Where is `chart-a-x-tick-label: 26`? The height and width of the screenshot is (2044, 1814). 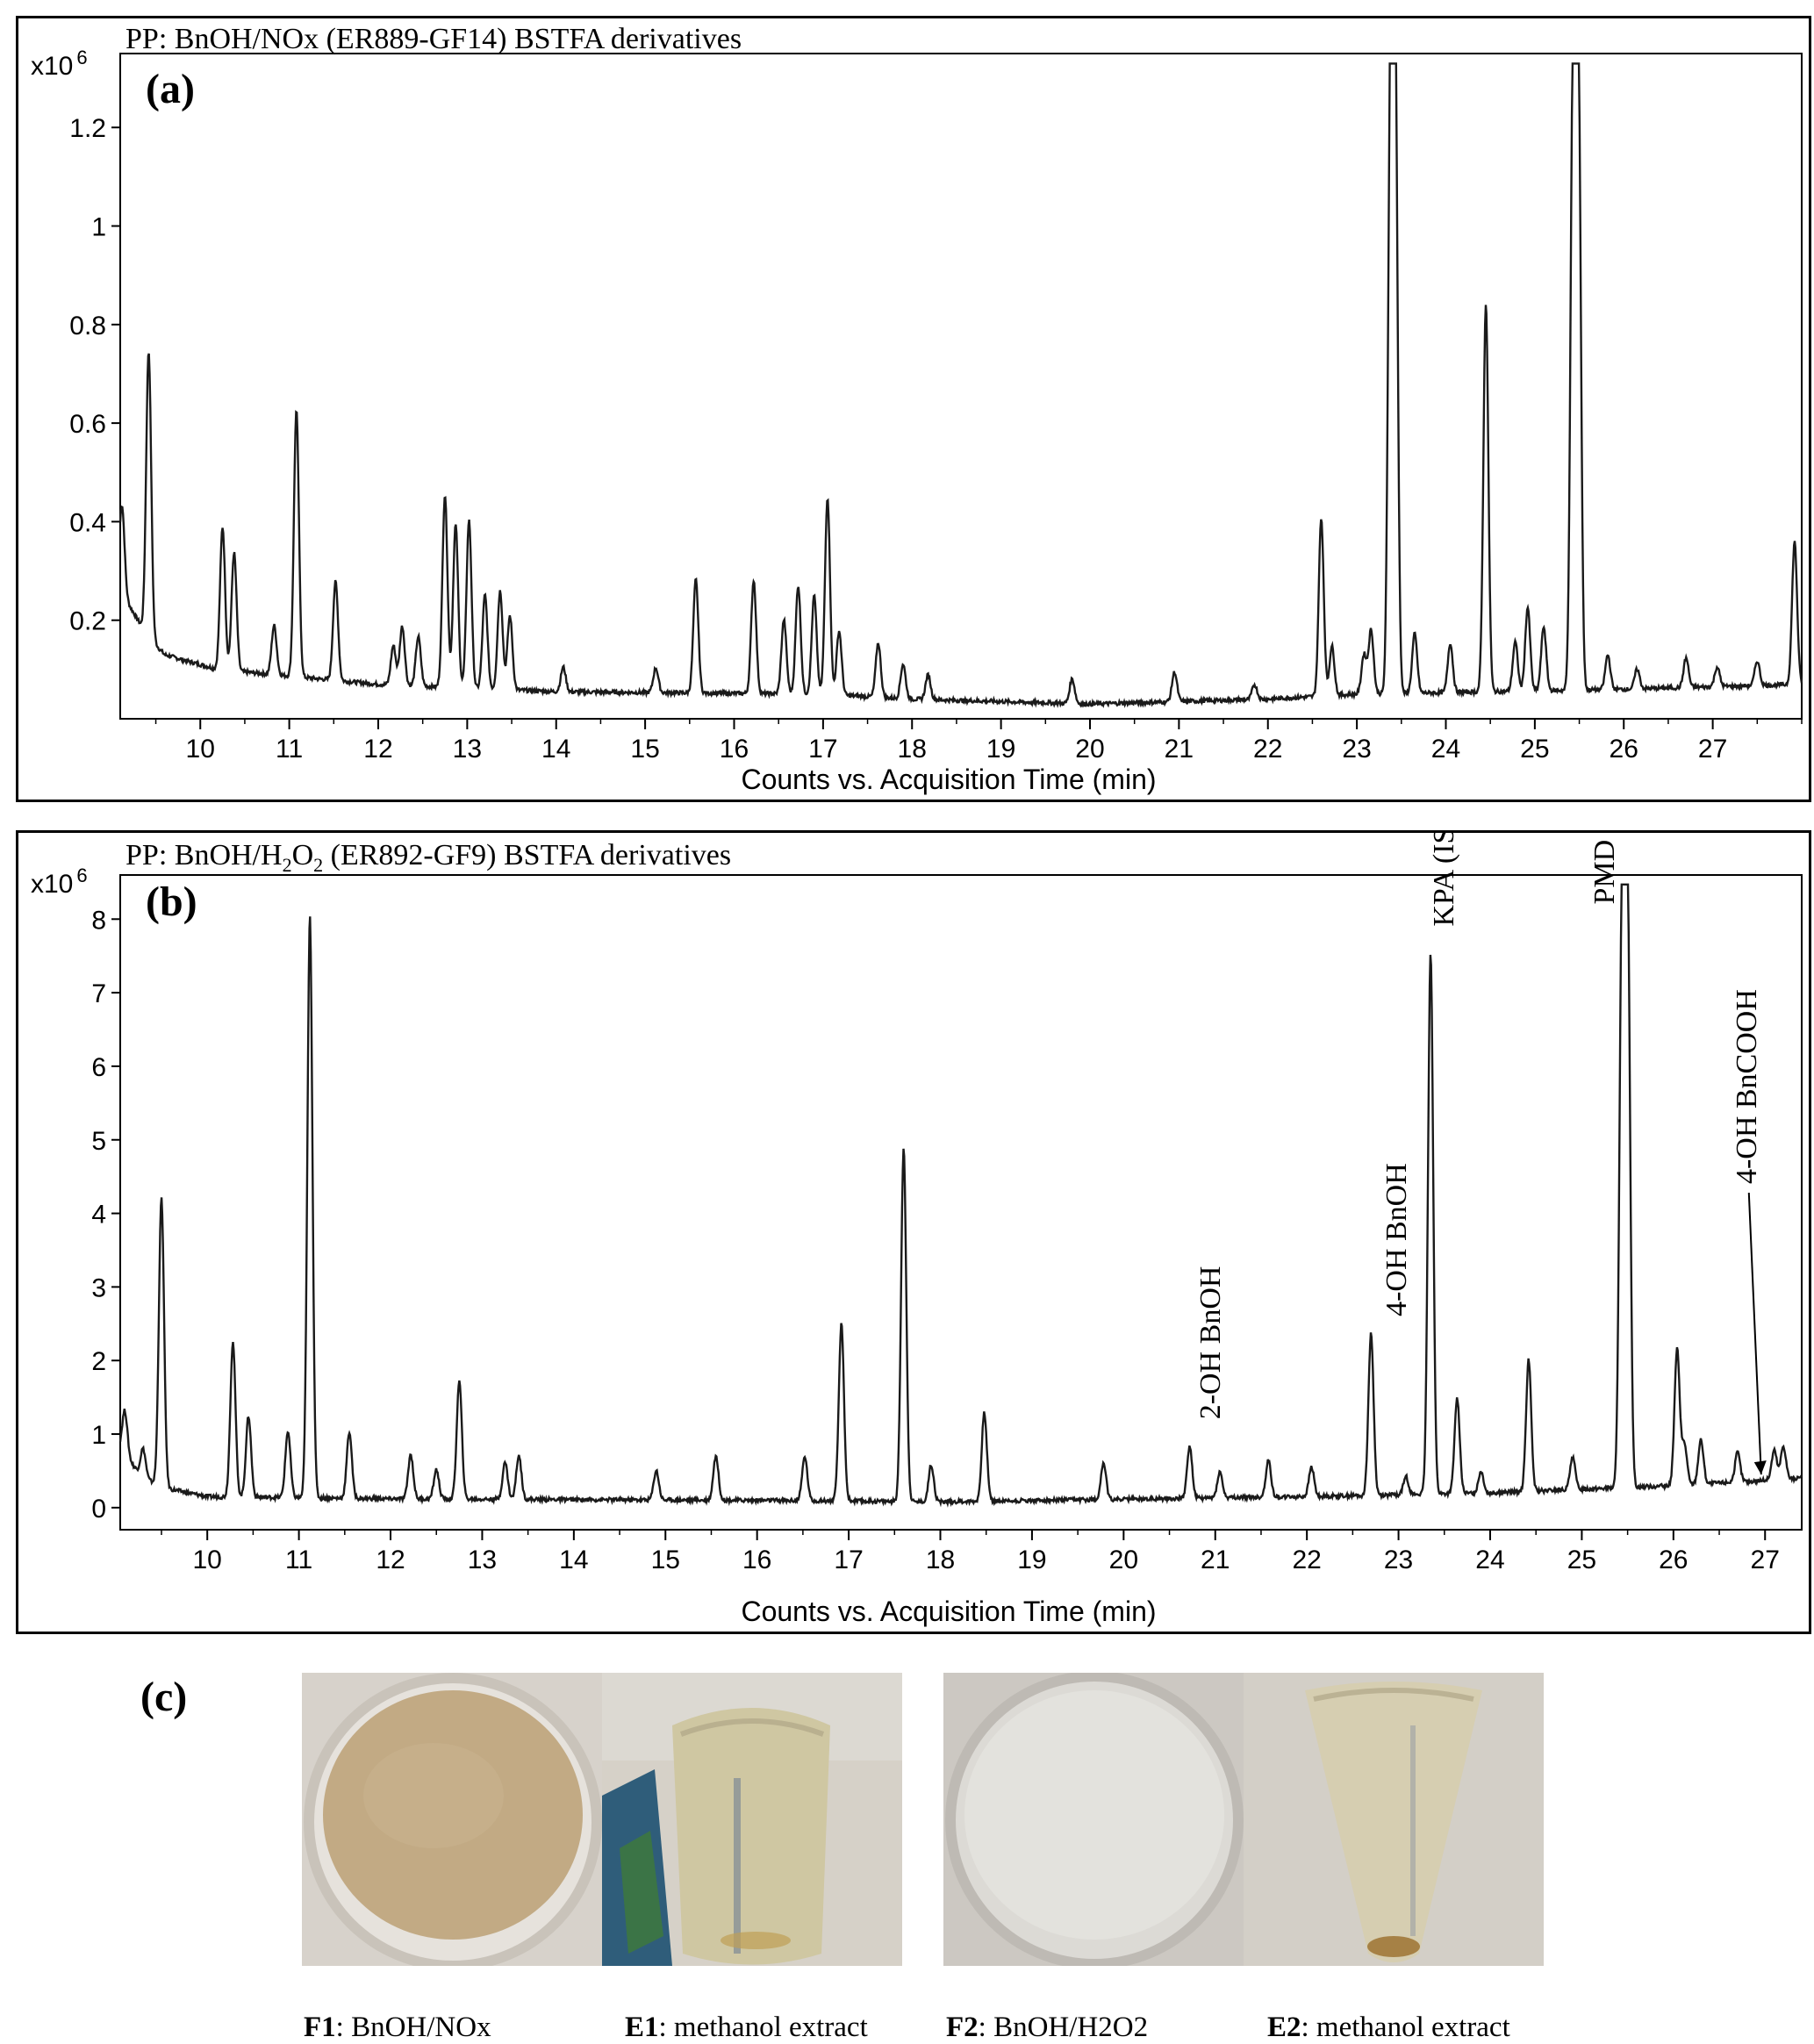 chart-a-x-tick-label: 26 is located at coordinates (1624, 750).